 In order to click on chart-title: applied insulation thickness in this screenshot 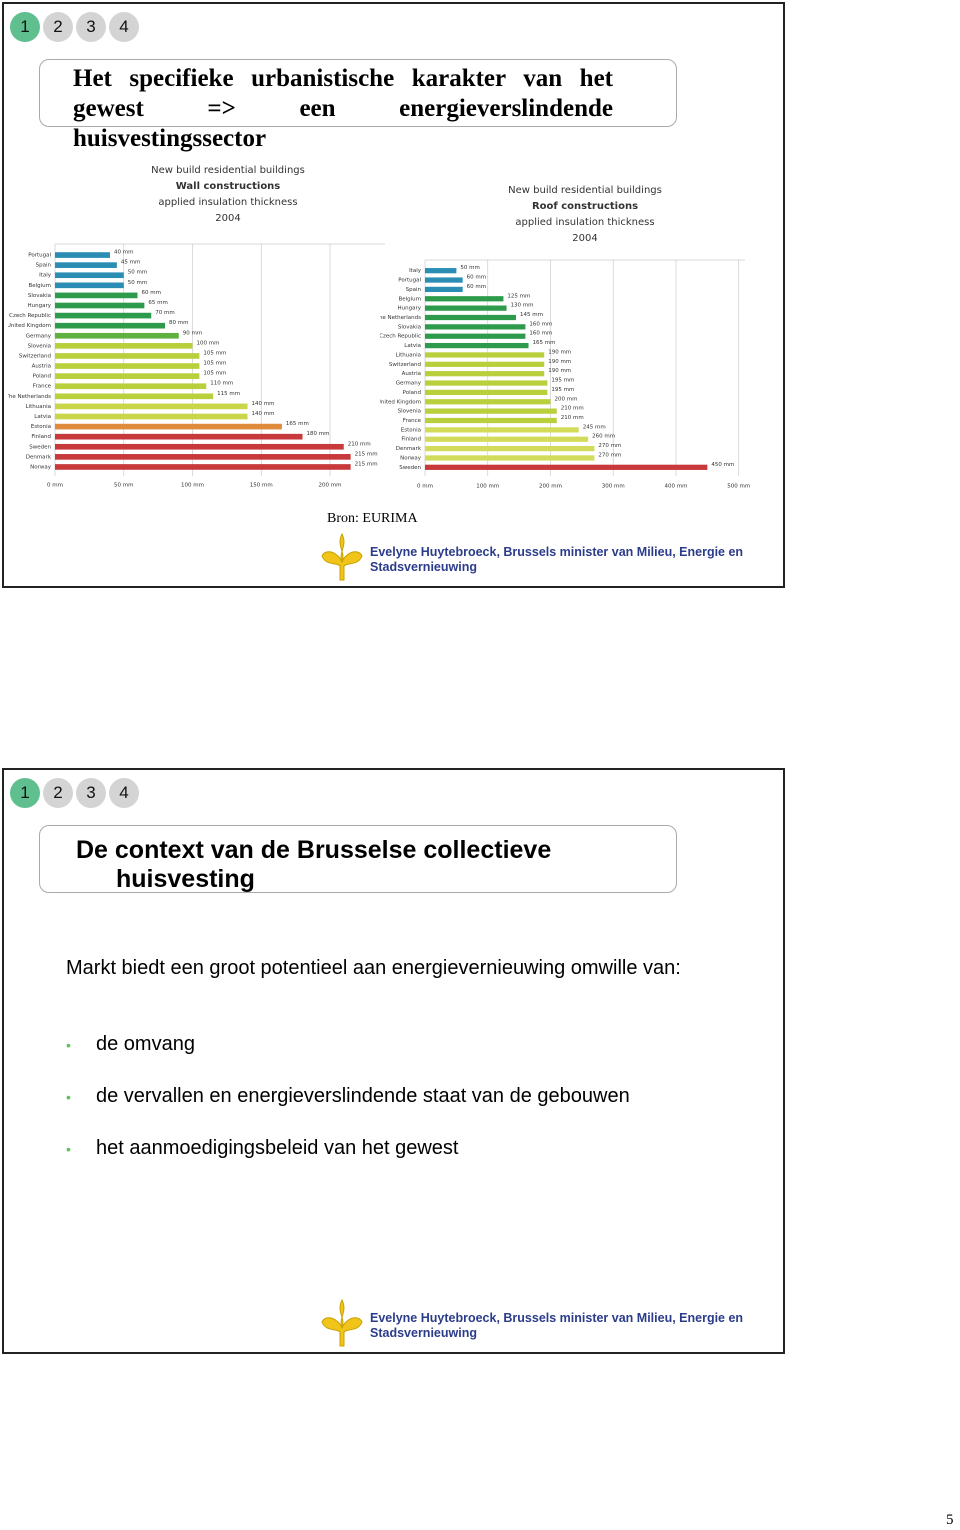, I will do `click(584, 222)`.